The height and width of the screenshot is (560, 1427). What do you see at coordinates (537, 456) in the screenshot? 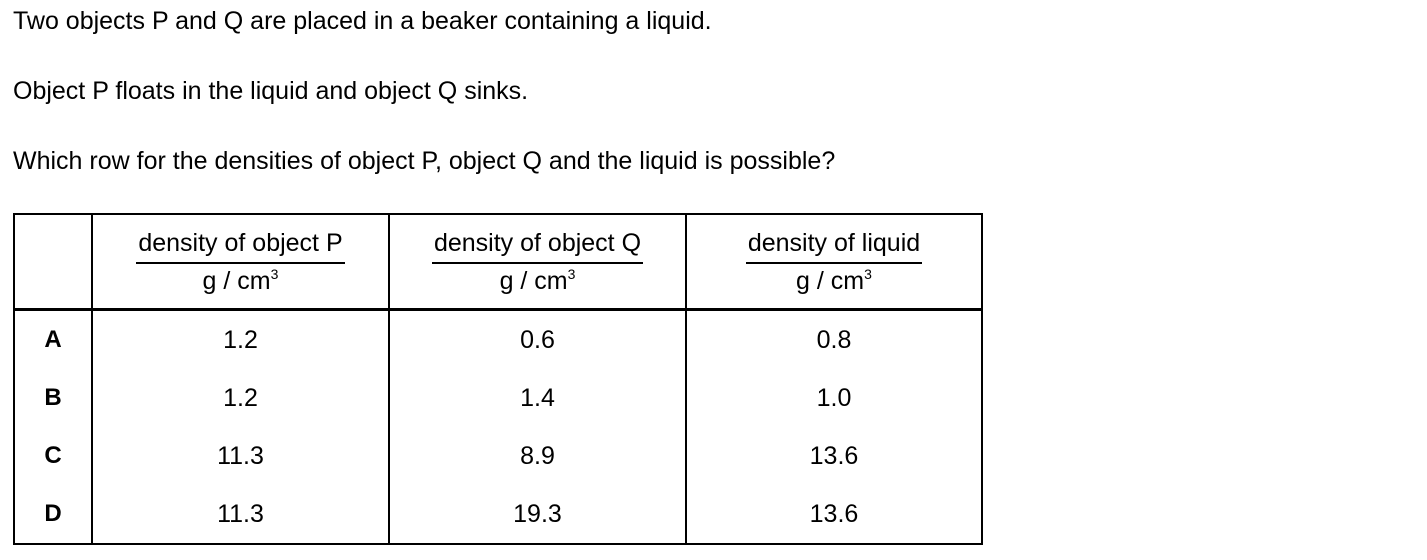
I see `density-q-value: 8.9` at bounding box center [537, 456].